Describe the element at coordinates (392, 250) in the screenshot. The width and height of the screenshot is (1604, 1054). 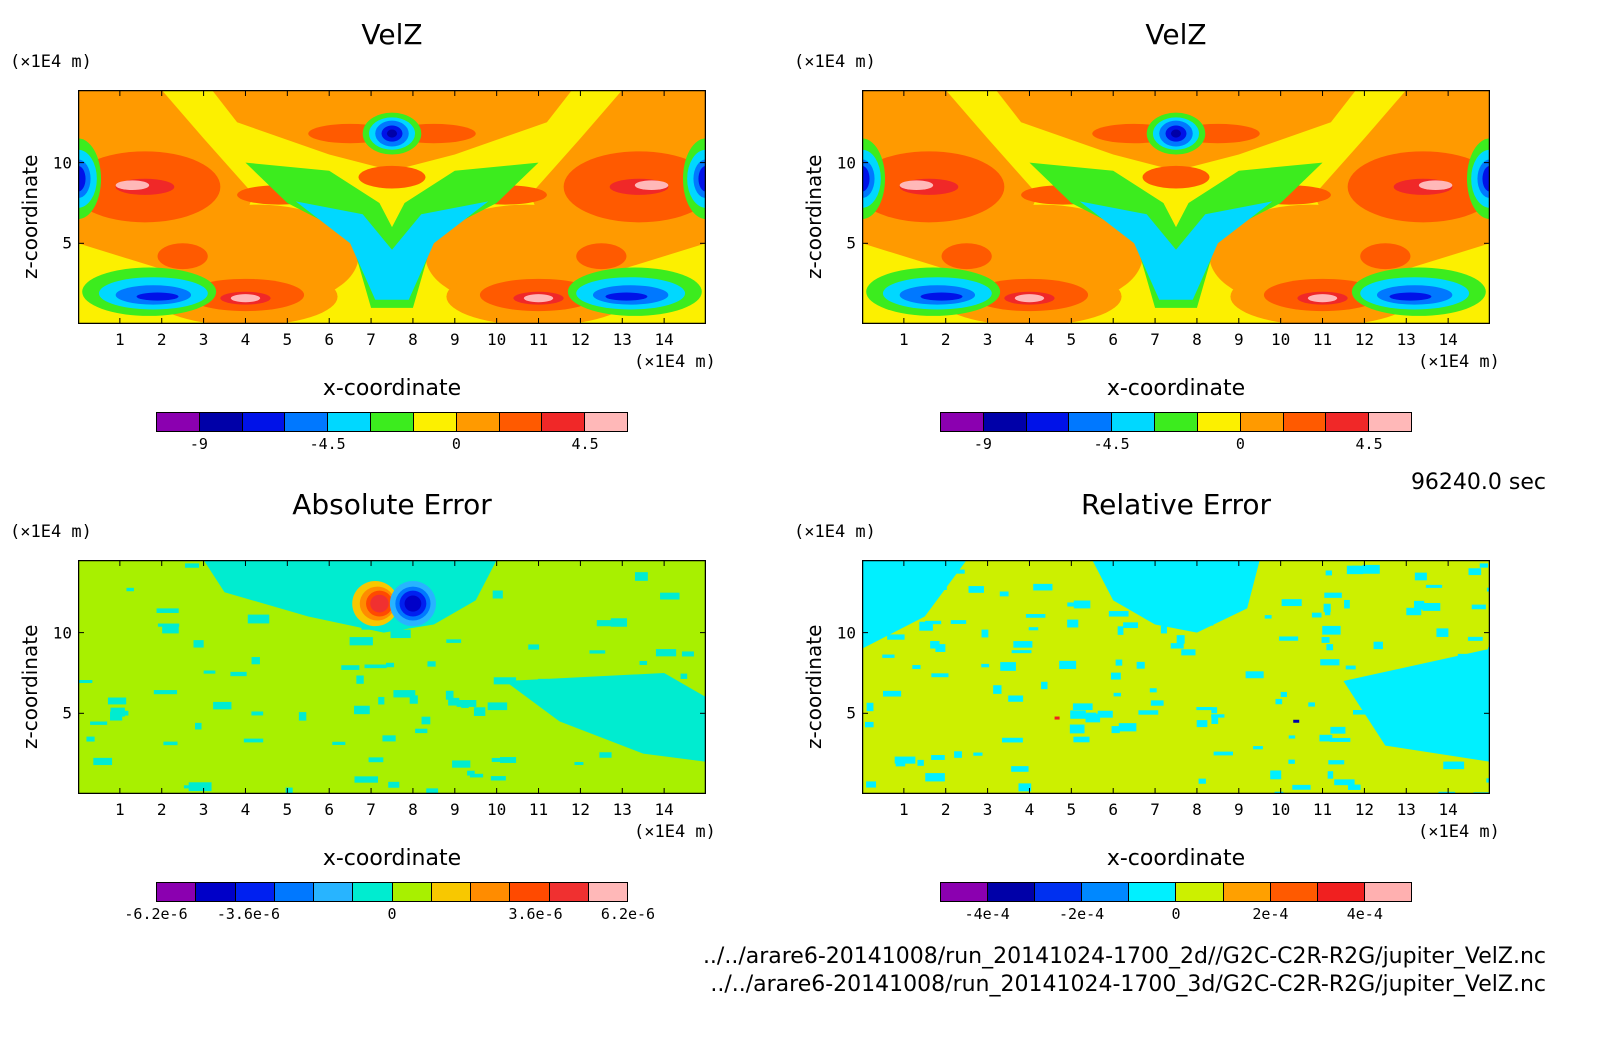
I see `region-cyan-v` at that location.